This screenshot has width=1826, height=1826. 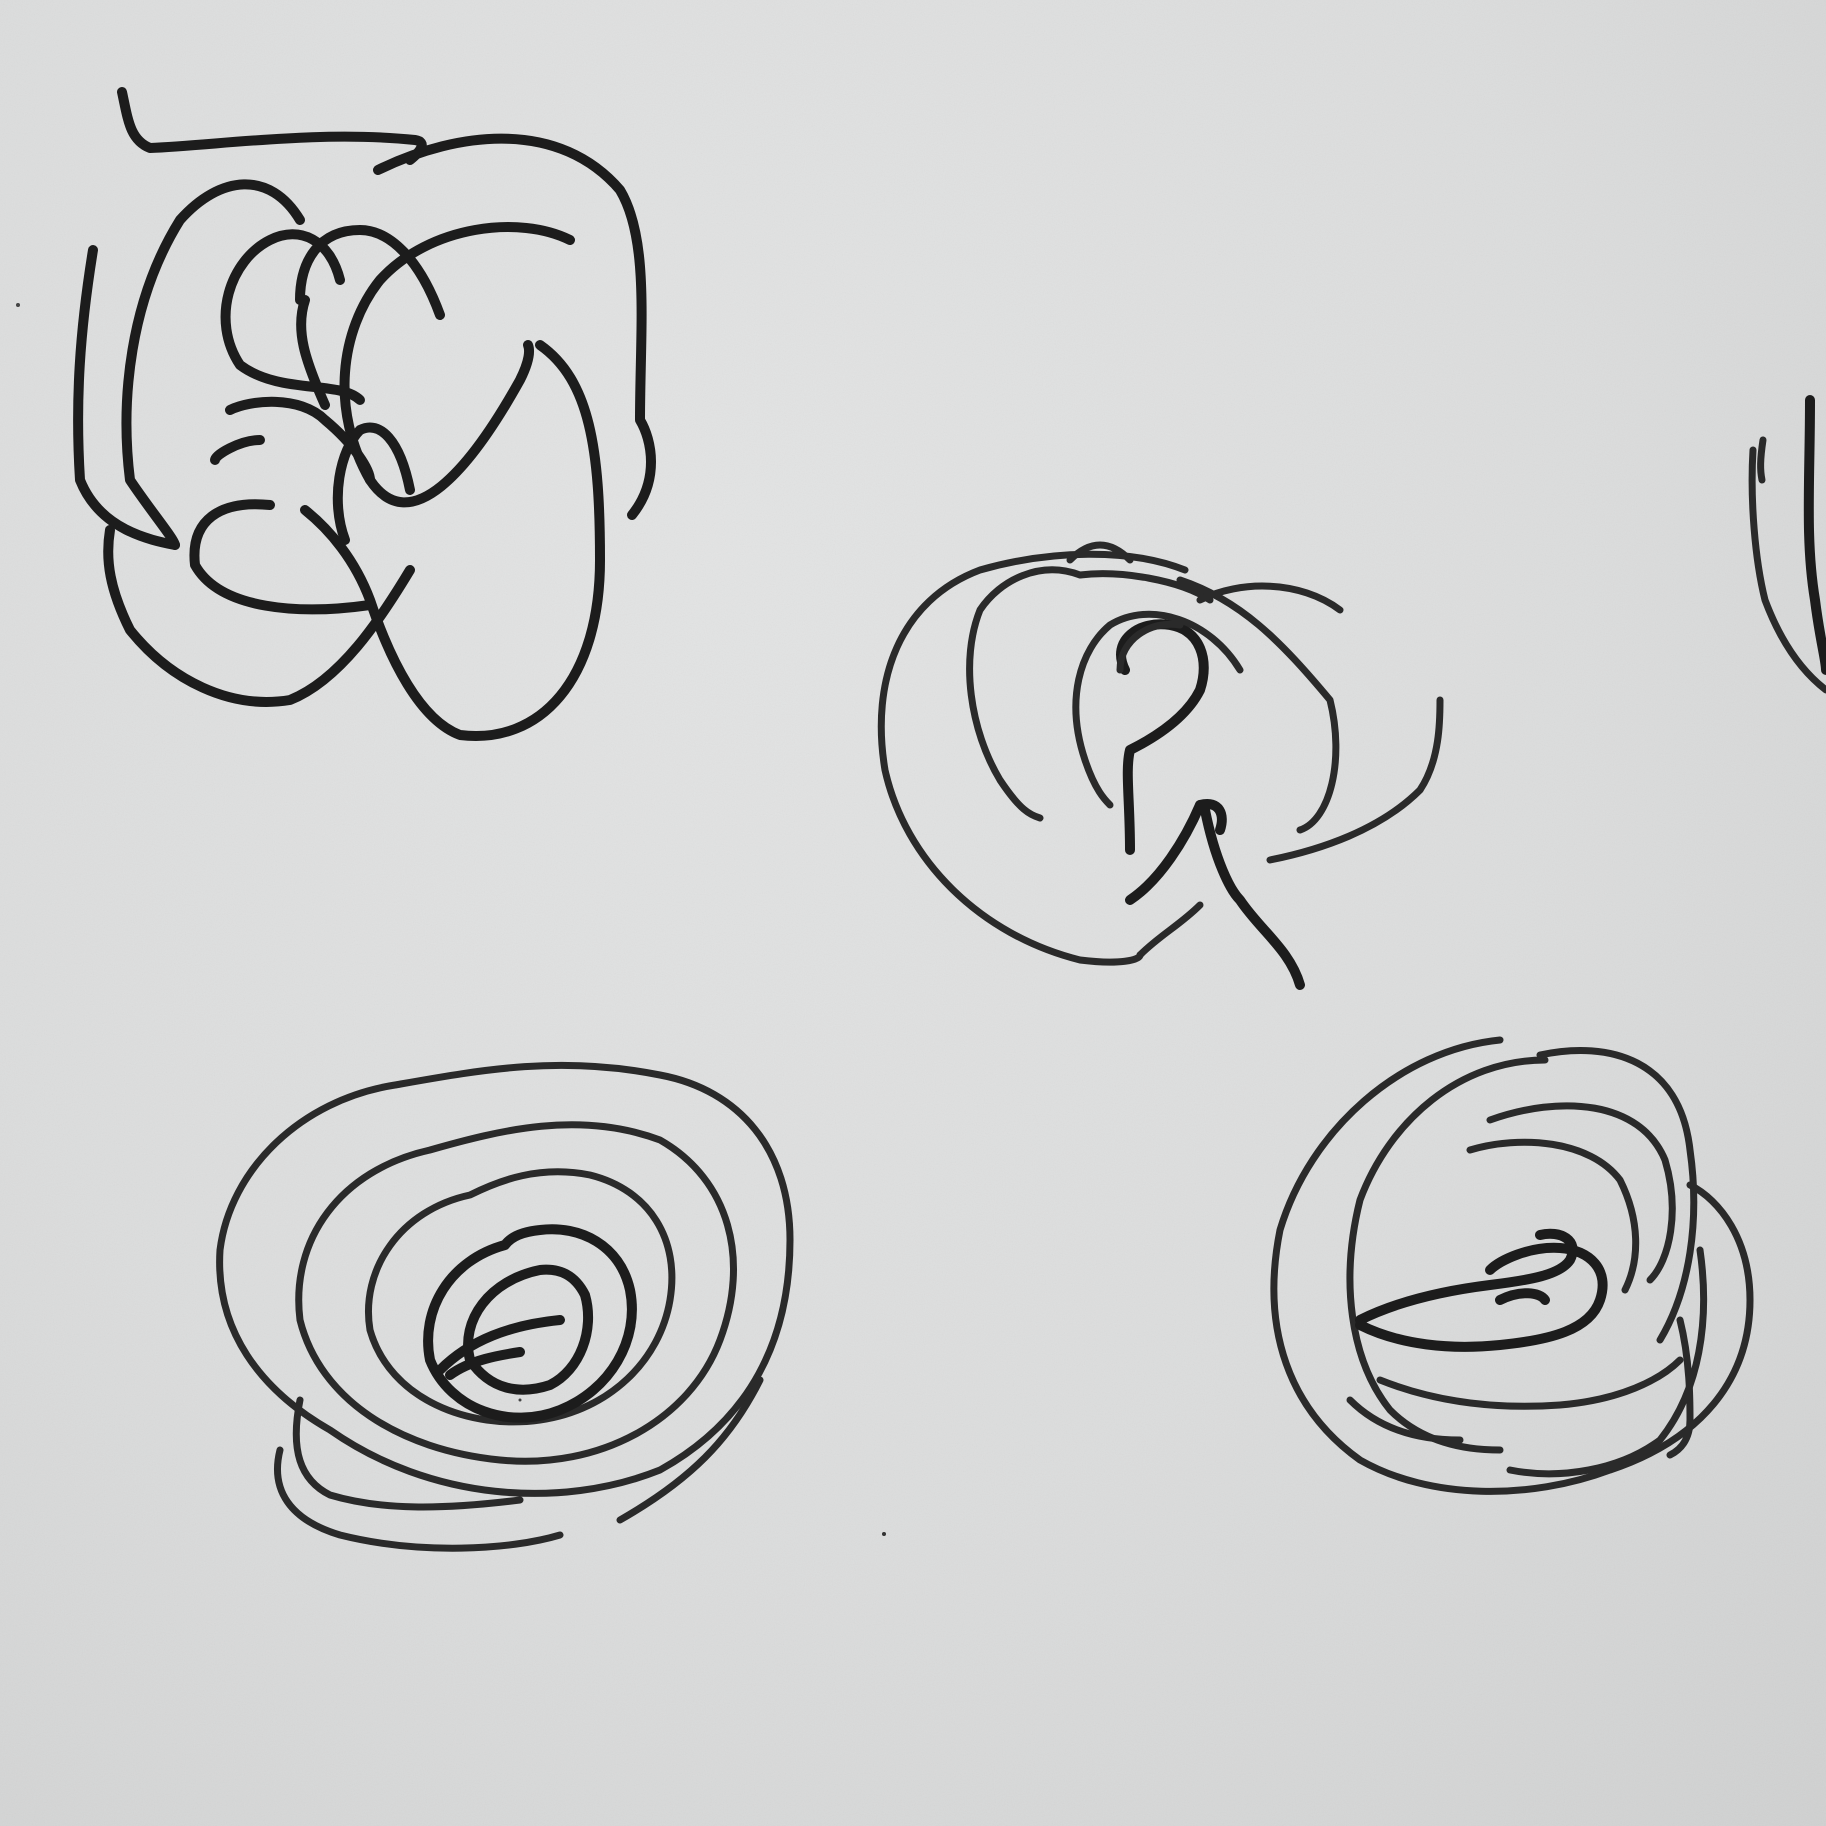 I want to click on rose-sketch-partial-right-edge, so click(x=1787, y=544).